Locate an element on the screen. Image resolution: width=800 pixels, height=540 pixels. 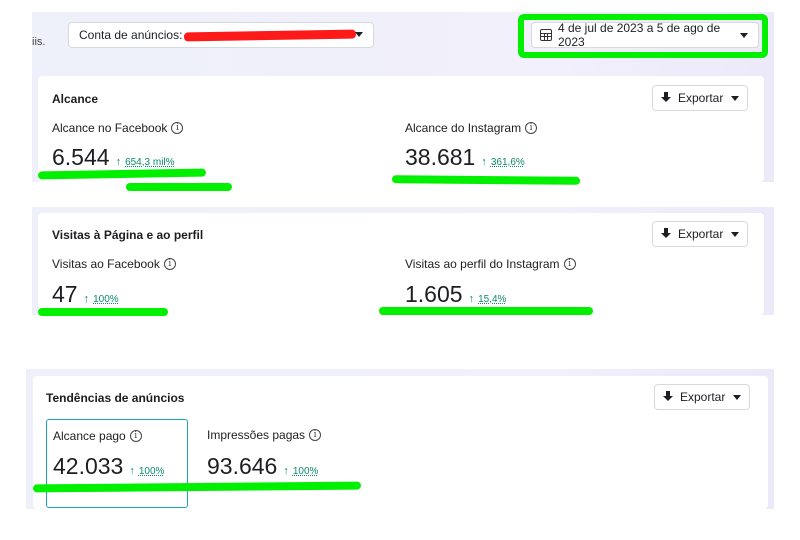
delta-value: 654,3 mil% is located at coordinates (150, 162).